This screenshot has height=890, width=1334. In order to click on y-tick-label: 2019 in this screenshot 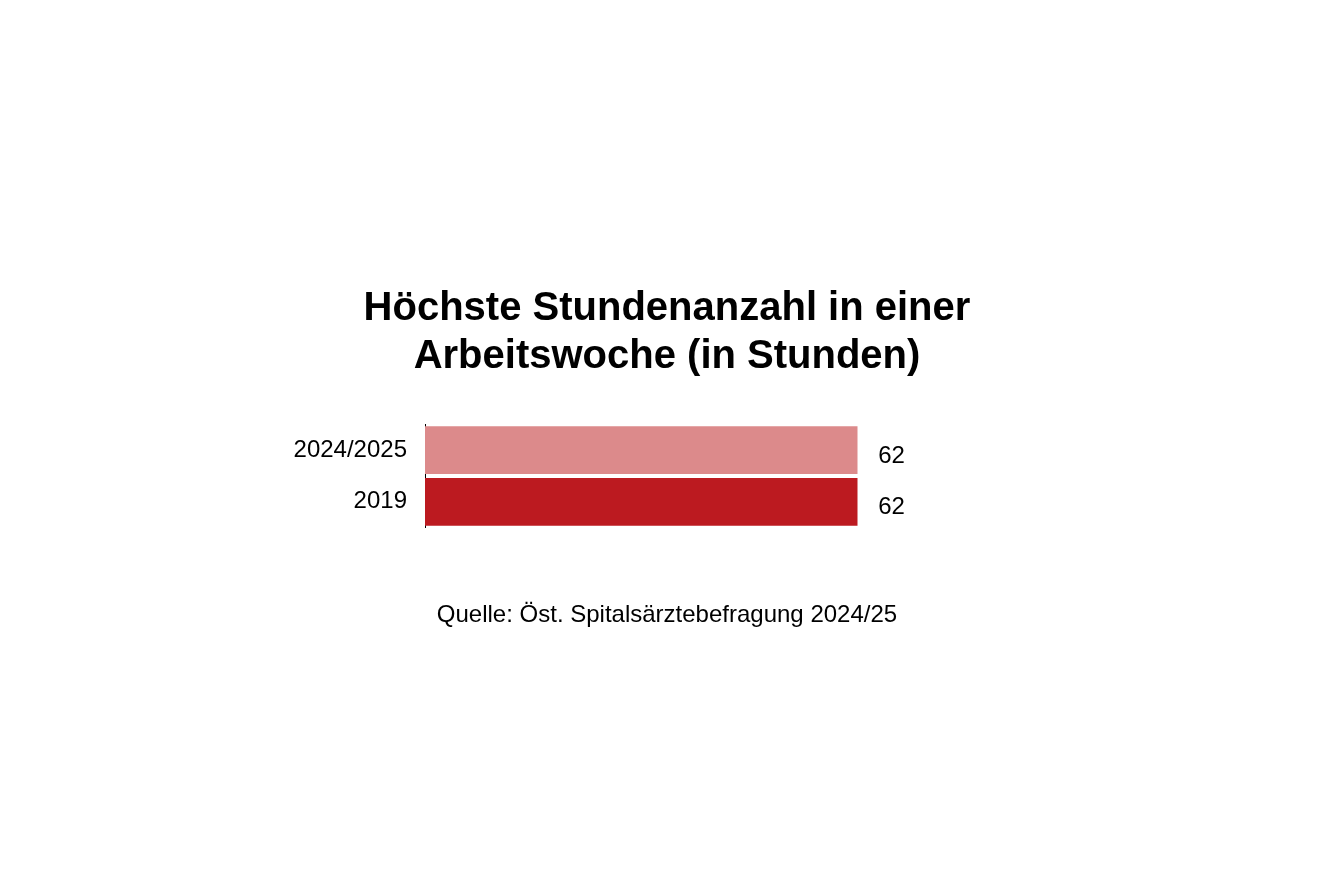, I will do `click(380, 500)`.